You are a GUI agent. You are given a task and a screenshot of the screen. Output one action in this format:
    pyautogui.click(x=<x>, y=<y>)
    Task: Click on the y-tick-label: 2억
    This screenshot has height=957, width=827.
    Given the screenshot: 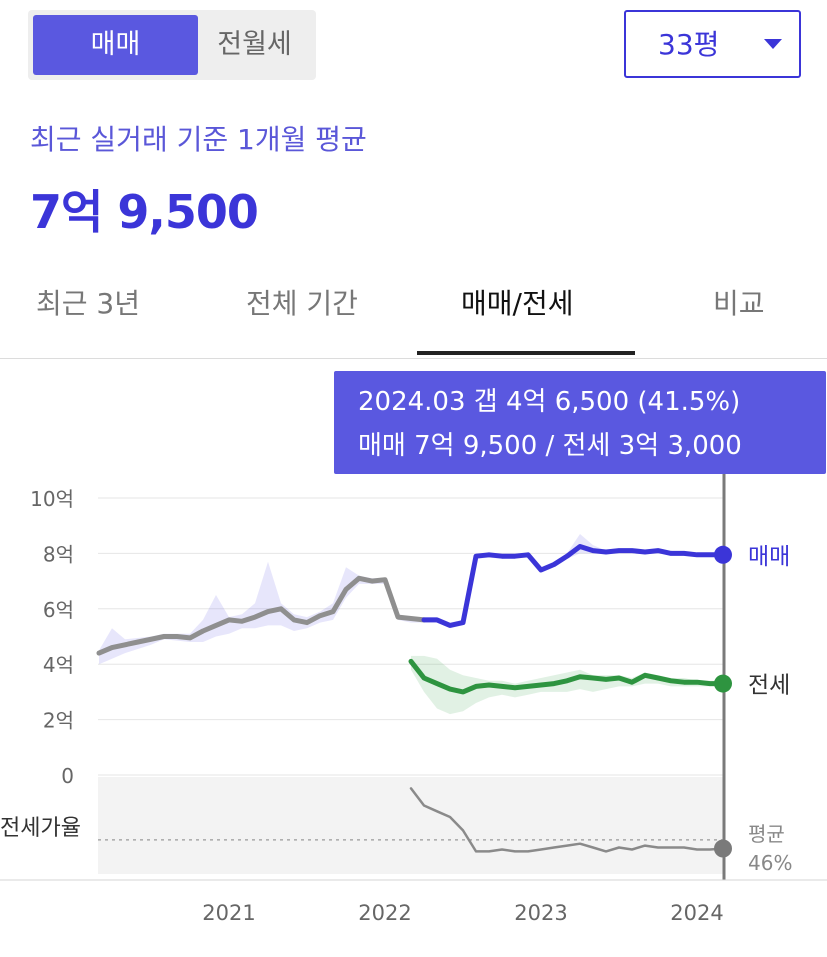 What is the action you would take?
    pyautogui.click(x=58, y=721)
    